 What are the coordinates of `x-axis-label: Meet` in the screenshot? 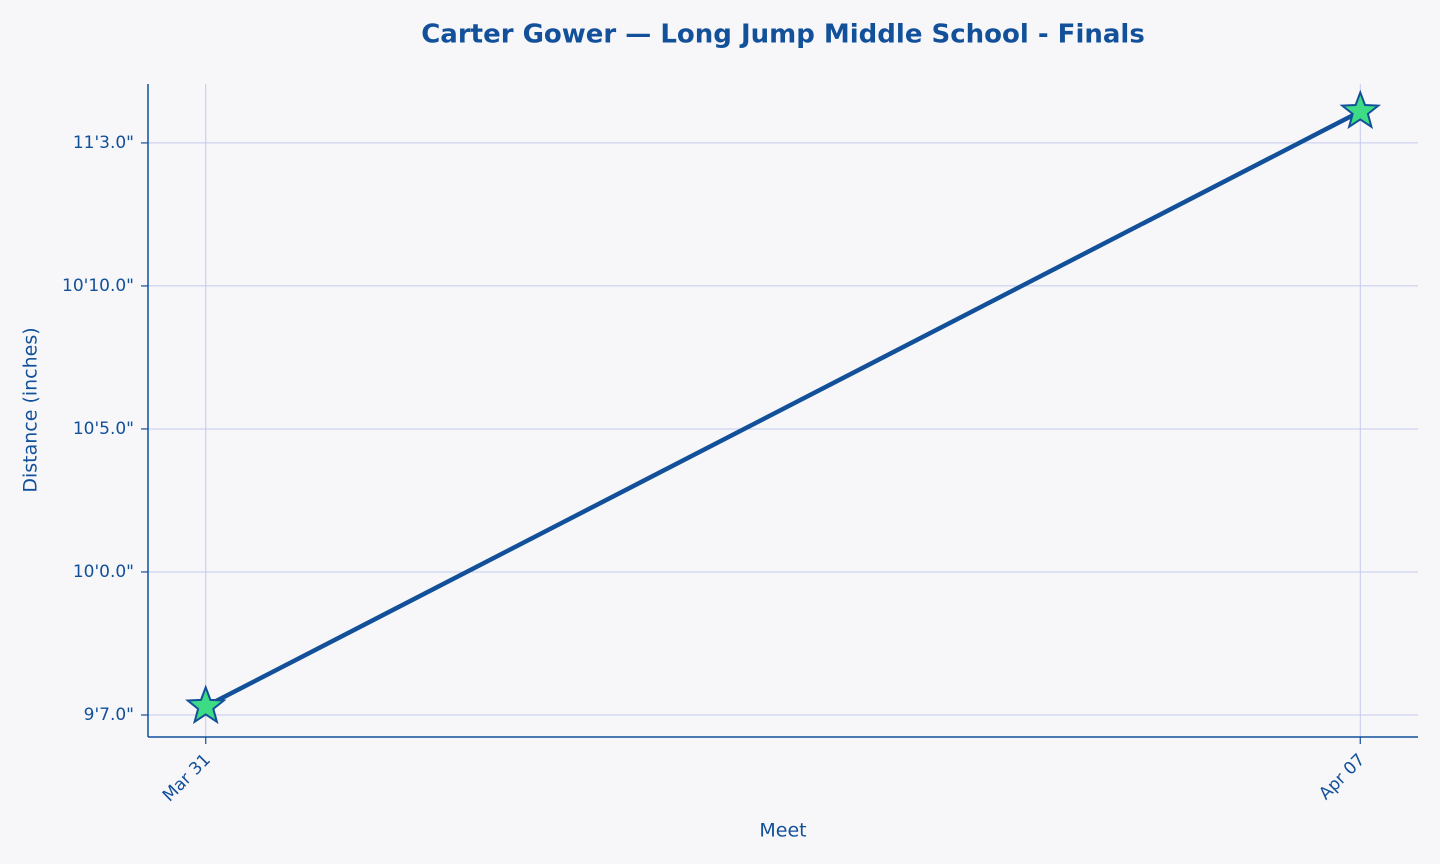 It's located at (782, 831).